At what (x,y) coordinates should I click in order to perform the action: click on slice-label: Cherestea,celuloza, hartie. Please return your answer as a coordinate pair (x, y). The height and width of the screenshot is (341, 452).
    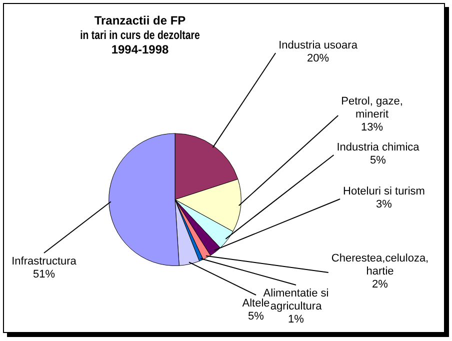
    Looking at the image, I should click on (380, 265).